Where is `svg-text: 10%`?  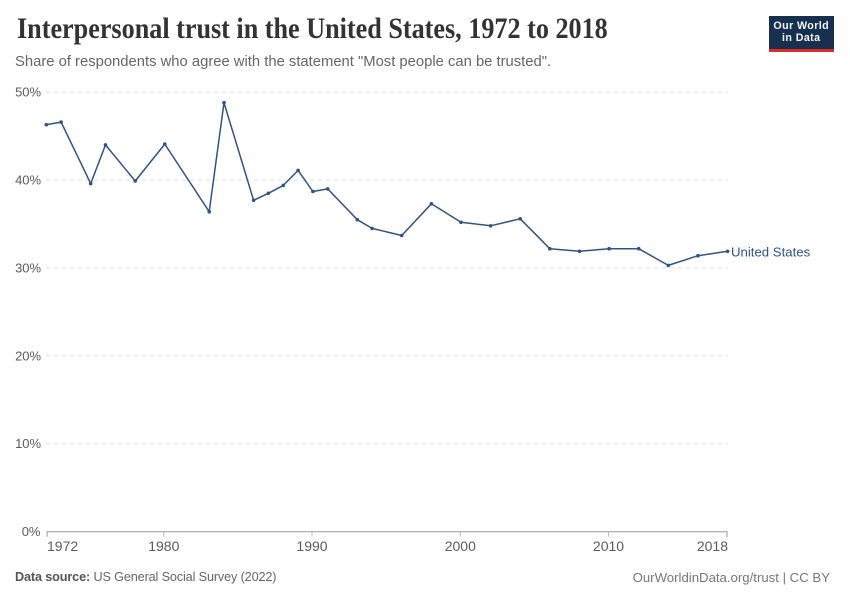
svg-text: 10% is located at coordinates (28, 443).